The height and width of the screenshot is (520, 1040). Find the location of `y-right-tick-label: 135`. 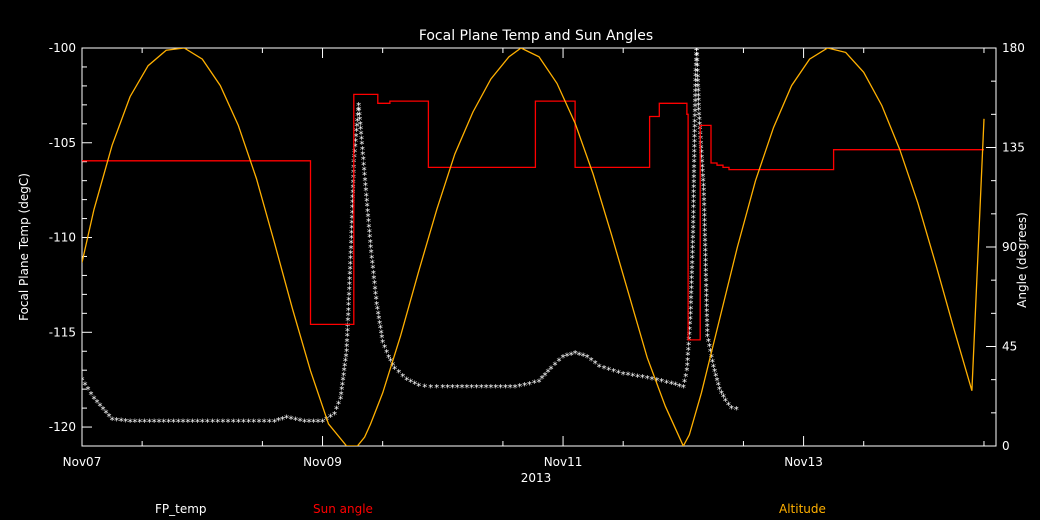

y-right-tick-label: 135 is located at coordinates (1013, 148).